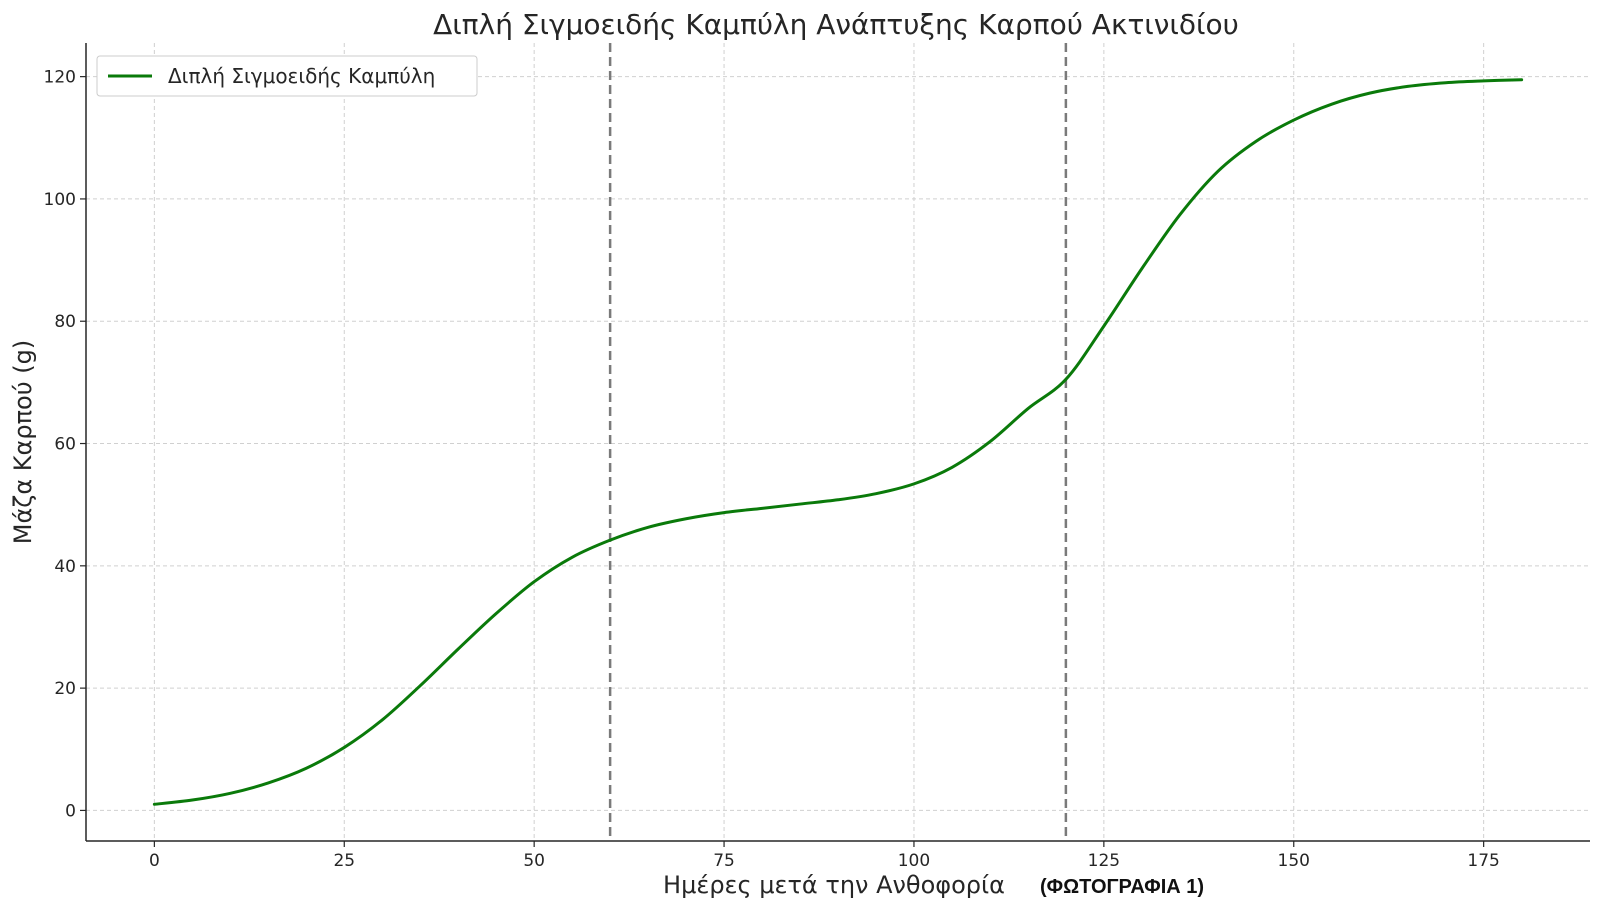 The height and width of the screenshot is (908, 1597). I want to click on x-tick-label: 125, so click(1104, 861).